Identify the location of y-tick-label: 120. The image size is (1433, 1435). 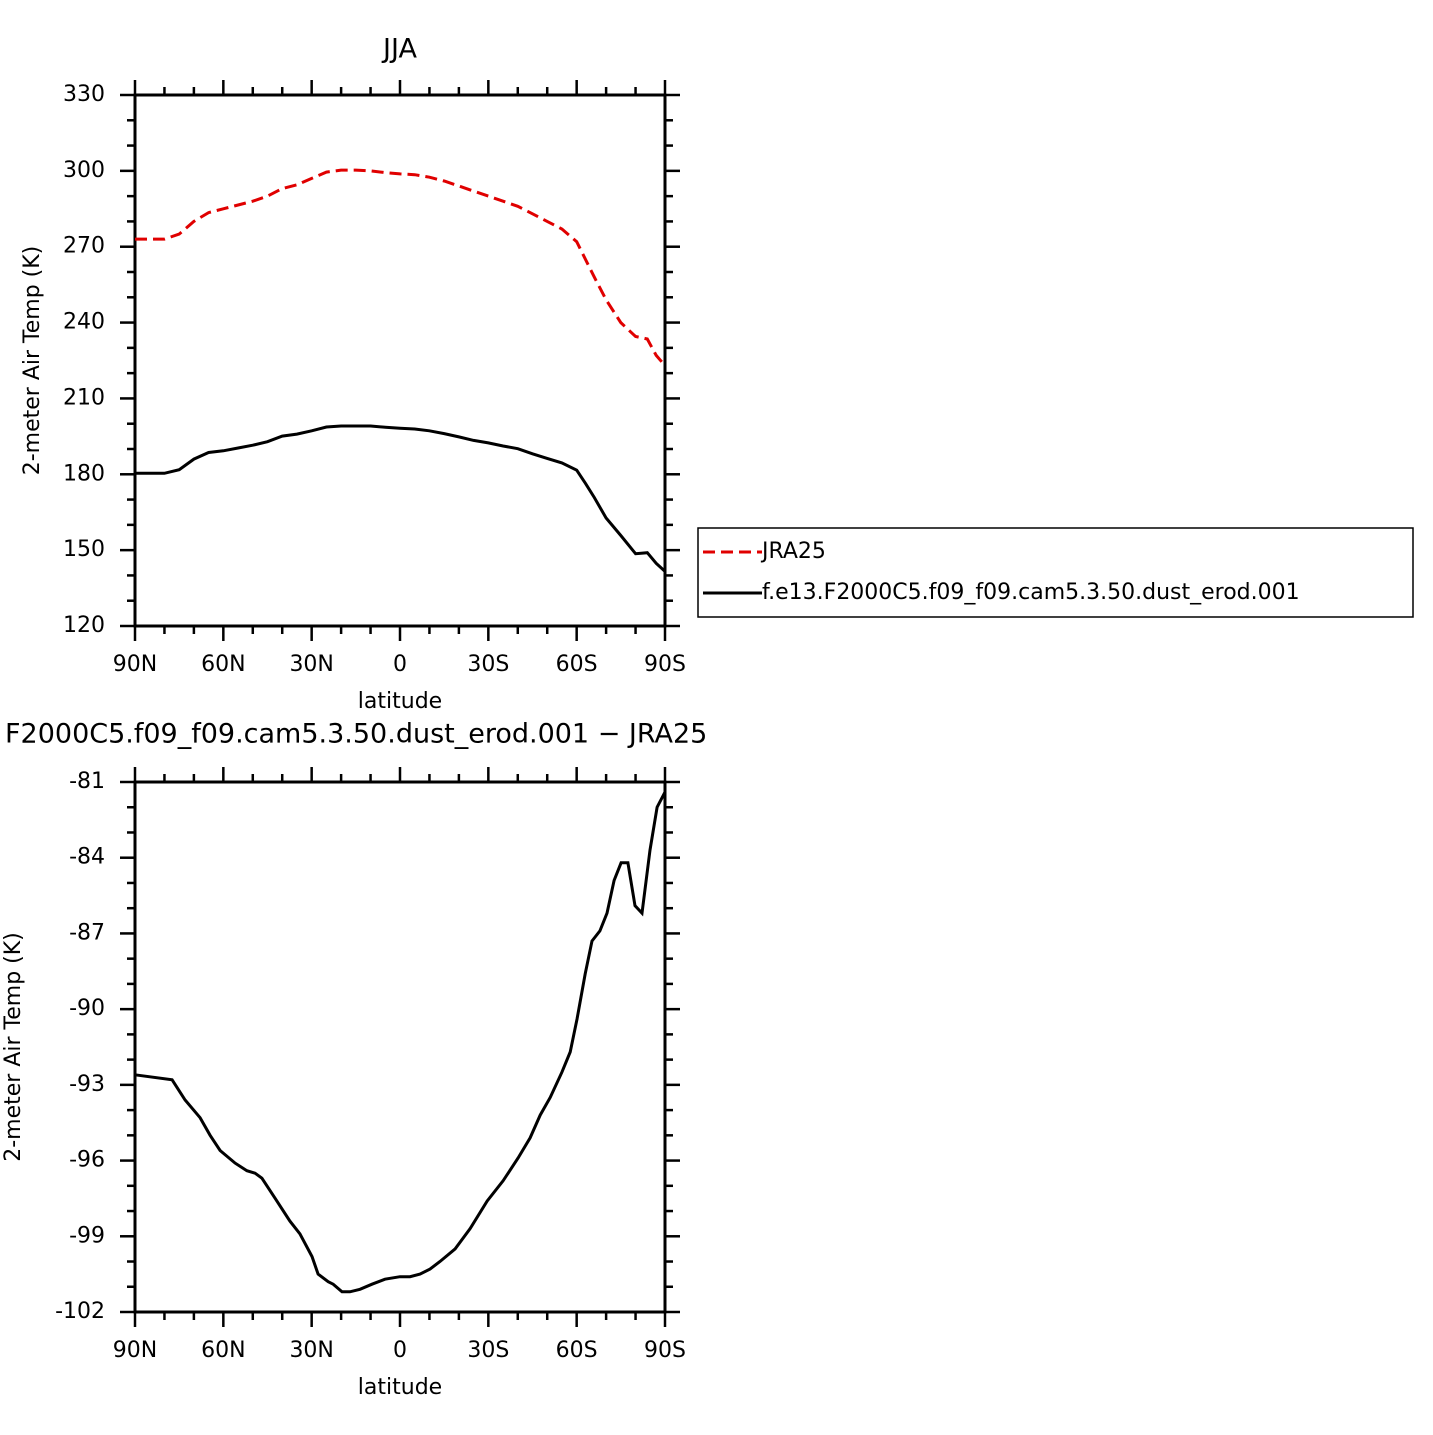
(84, 625).